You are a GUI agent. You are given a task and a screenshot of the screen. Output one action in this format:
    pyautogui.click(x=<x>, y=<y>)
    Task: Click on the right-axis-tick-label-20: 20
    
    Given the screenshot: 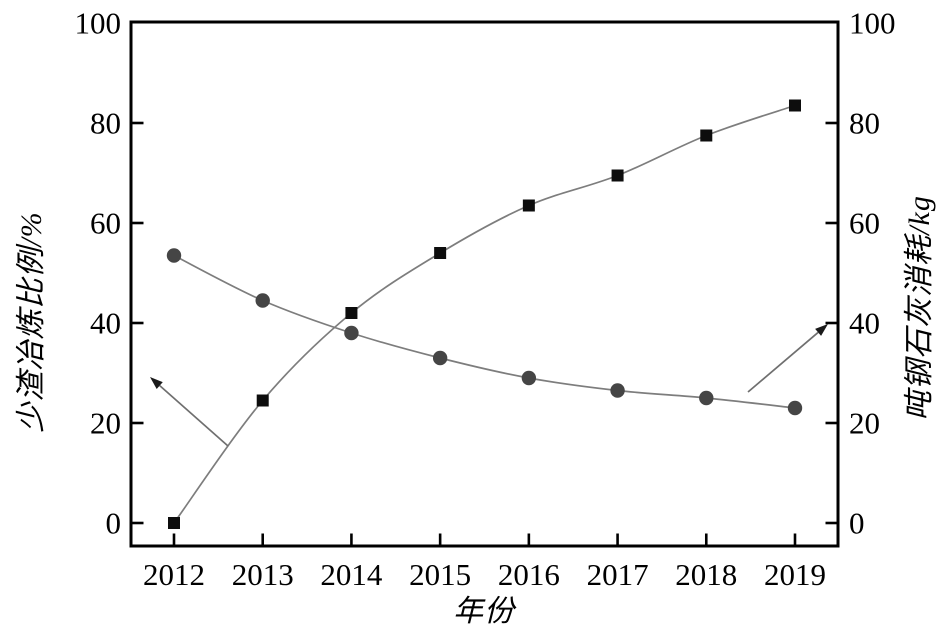 What is the action you would take?
    pyautogui.click(x=864, y=423)
    